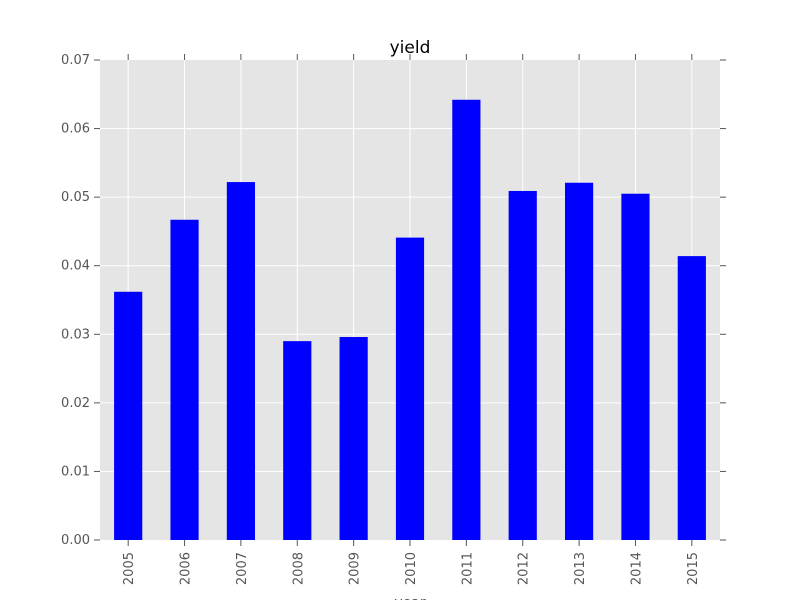 The height and width of the screenshot is (600, 800). Describe the element at coordinates (693, 568) in the screenshot. I see `x-tick-label: 2015` at that location.